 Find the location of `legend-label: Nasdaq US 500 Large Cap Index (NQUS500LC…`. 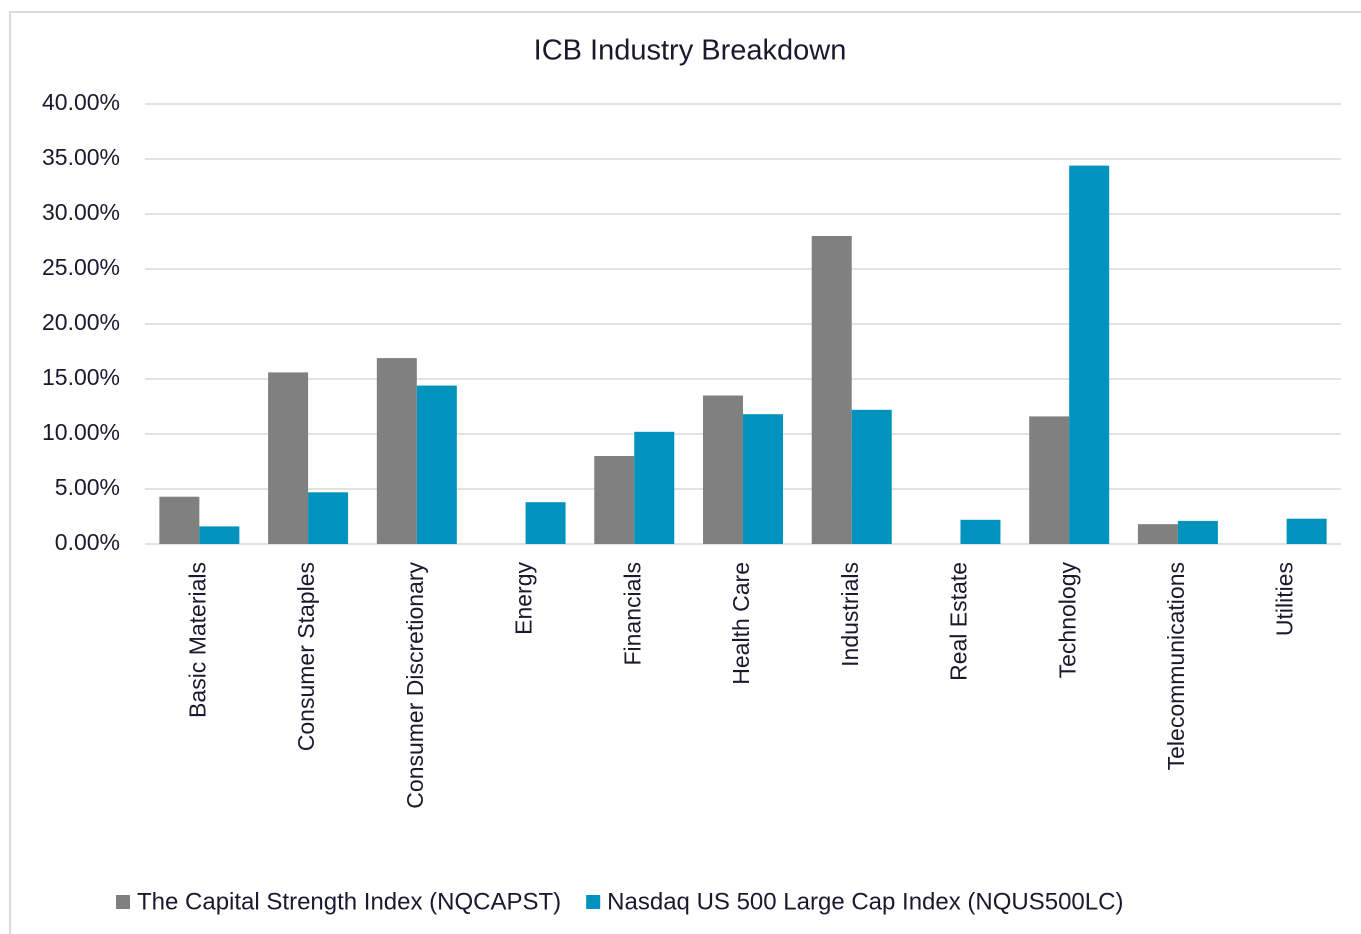

legend-label: Nasdaq US 500 Large Cap Index (NQUS500LC… is located at coordinates (865, 901).